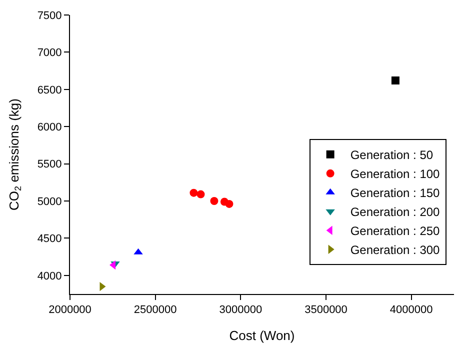 Image resolution: width=469 pixels, height=350 pixels. What do you see at coordinates (49, 53) in the screenshot?
I see `y-tick-label: 7000` at bounding box center [49, 53].